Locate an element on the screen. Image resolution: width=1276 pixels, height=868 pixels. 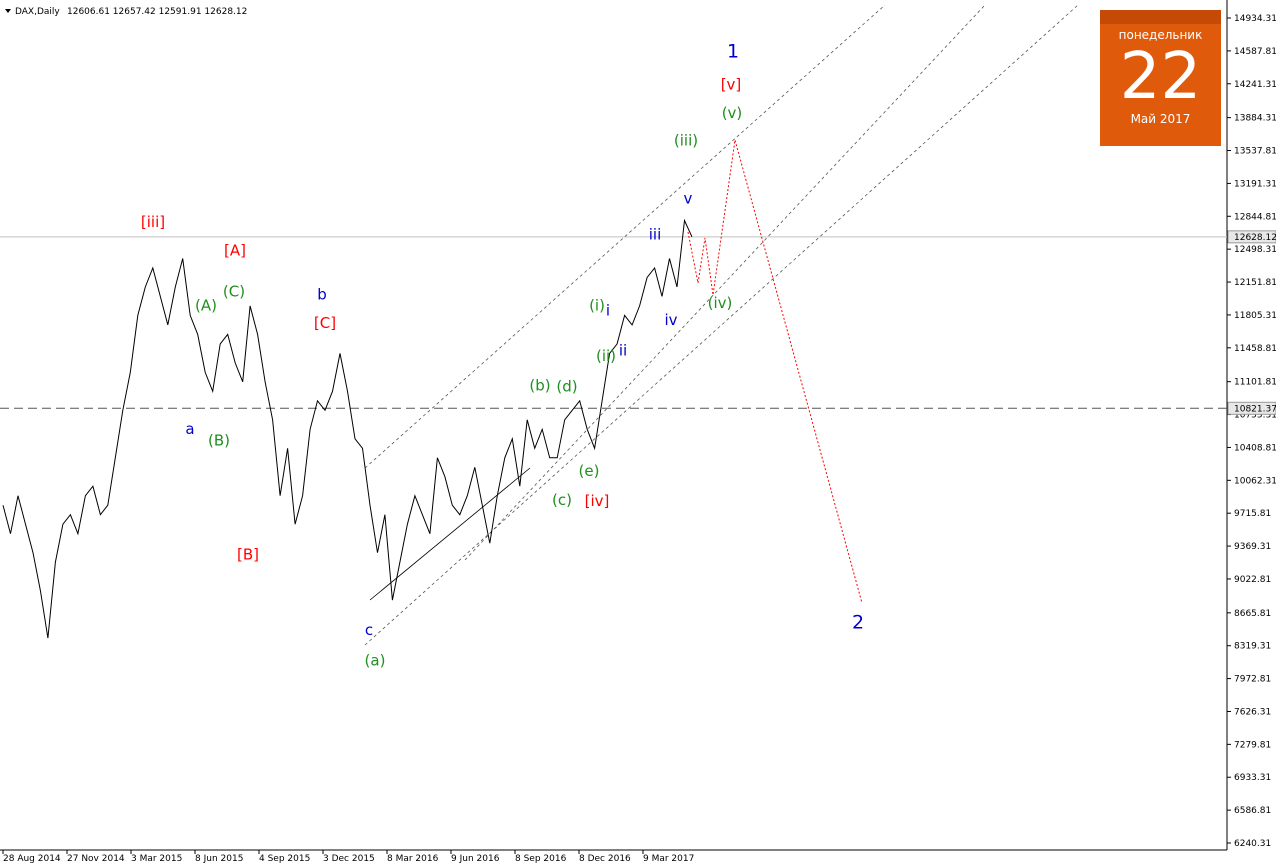
wave-label: (c) is located at coordinates (562, 500).